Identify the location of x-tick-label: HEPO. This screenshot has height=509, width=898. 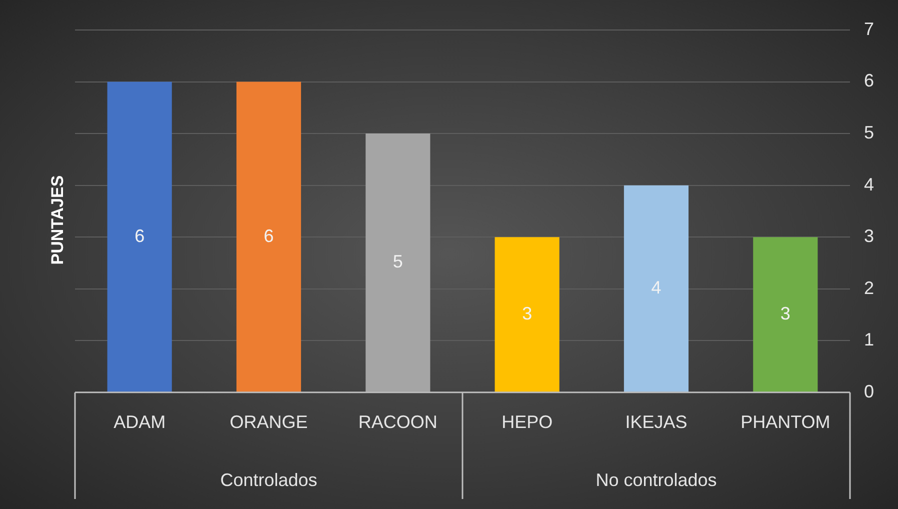
(527, 422).